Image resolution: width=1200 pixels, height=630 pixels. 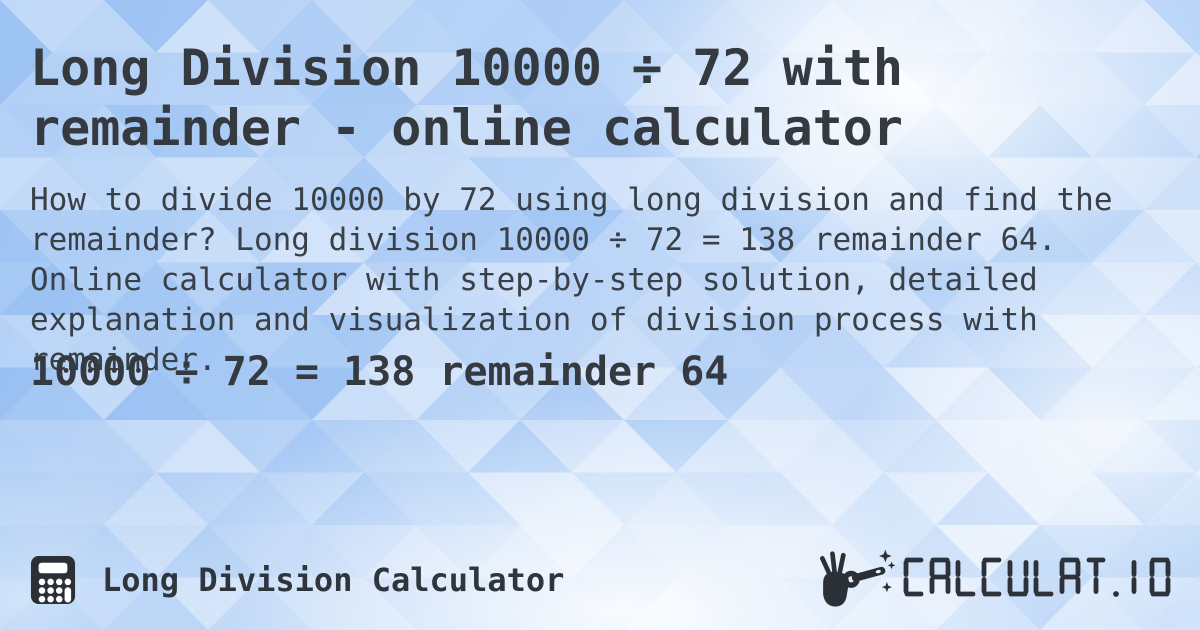 What do you see at coordinates (1037, 577) in the screenshot?
I see `brand-wordmark` at bounding box center [1037, 577].